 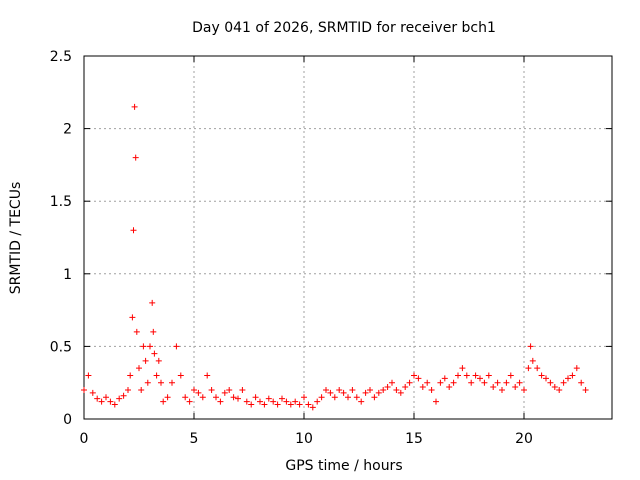 I want to click on x-tick-label: 10, so click(x=304, y=439).